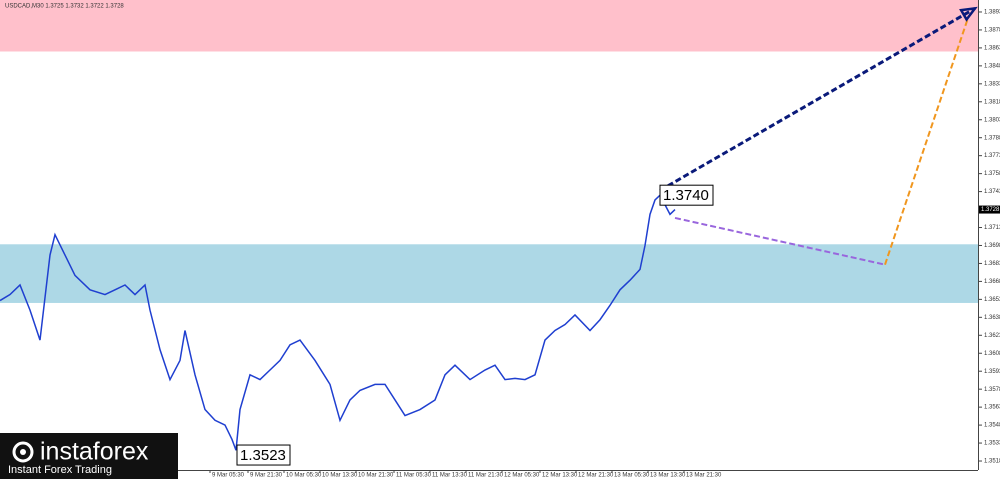  Describe the element at coordinates (992, 354) in the screenshot. I see `y-tick-label: 1.3608` at that location.